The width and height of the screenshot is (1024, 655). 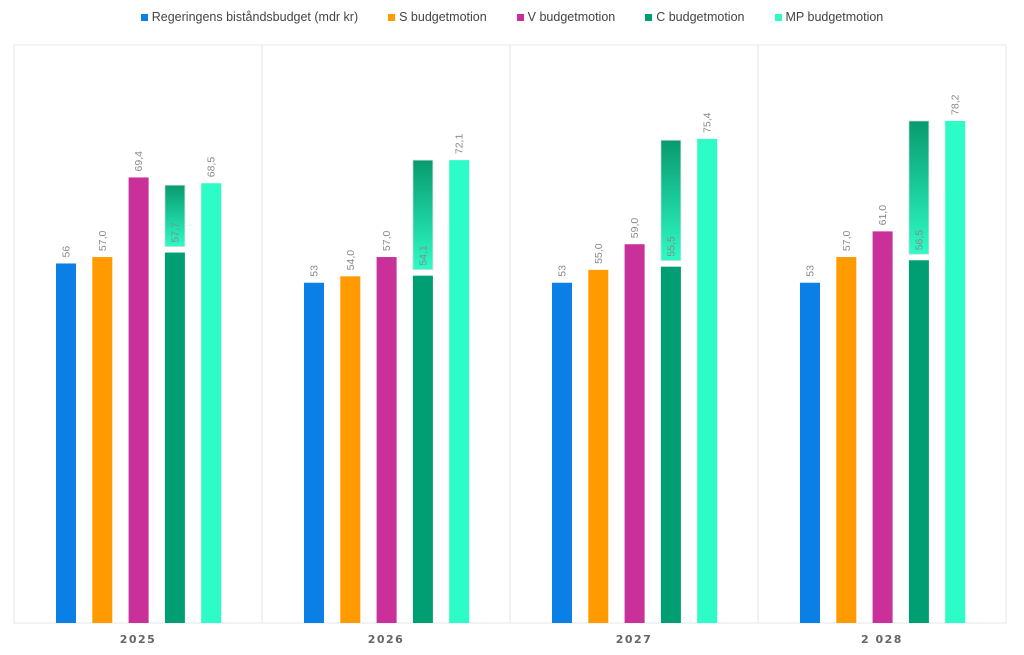 What do you see at coordinates (139, 161) in the screenshot?
I see `data-label: 69,4` at bounding box center [139, 161].